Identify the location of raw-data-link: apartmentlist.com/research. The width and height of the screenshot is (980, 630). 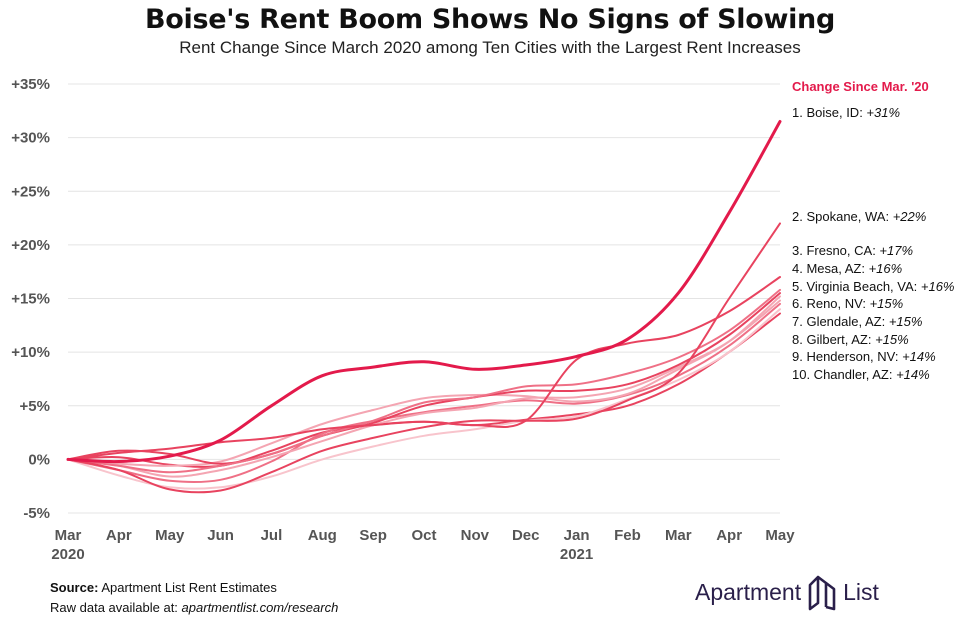
(260, 607).